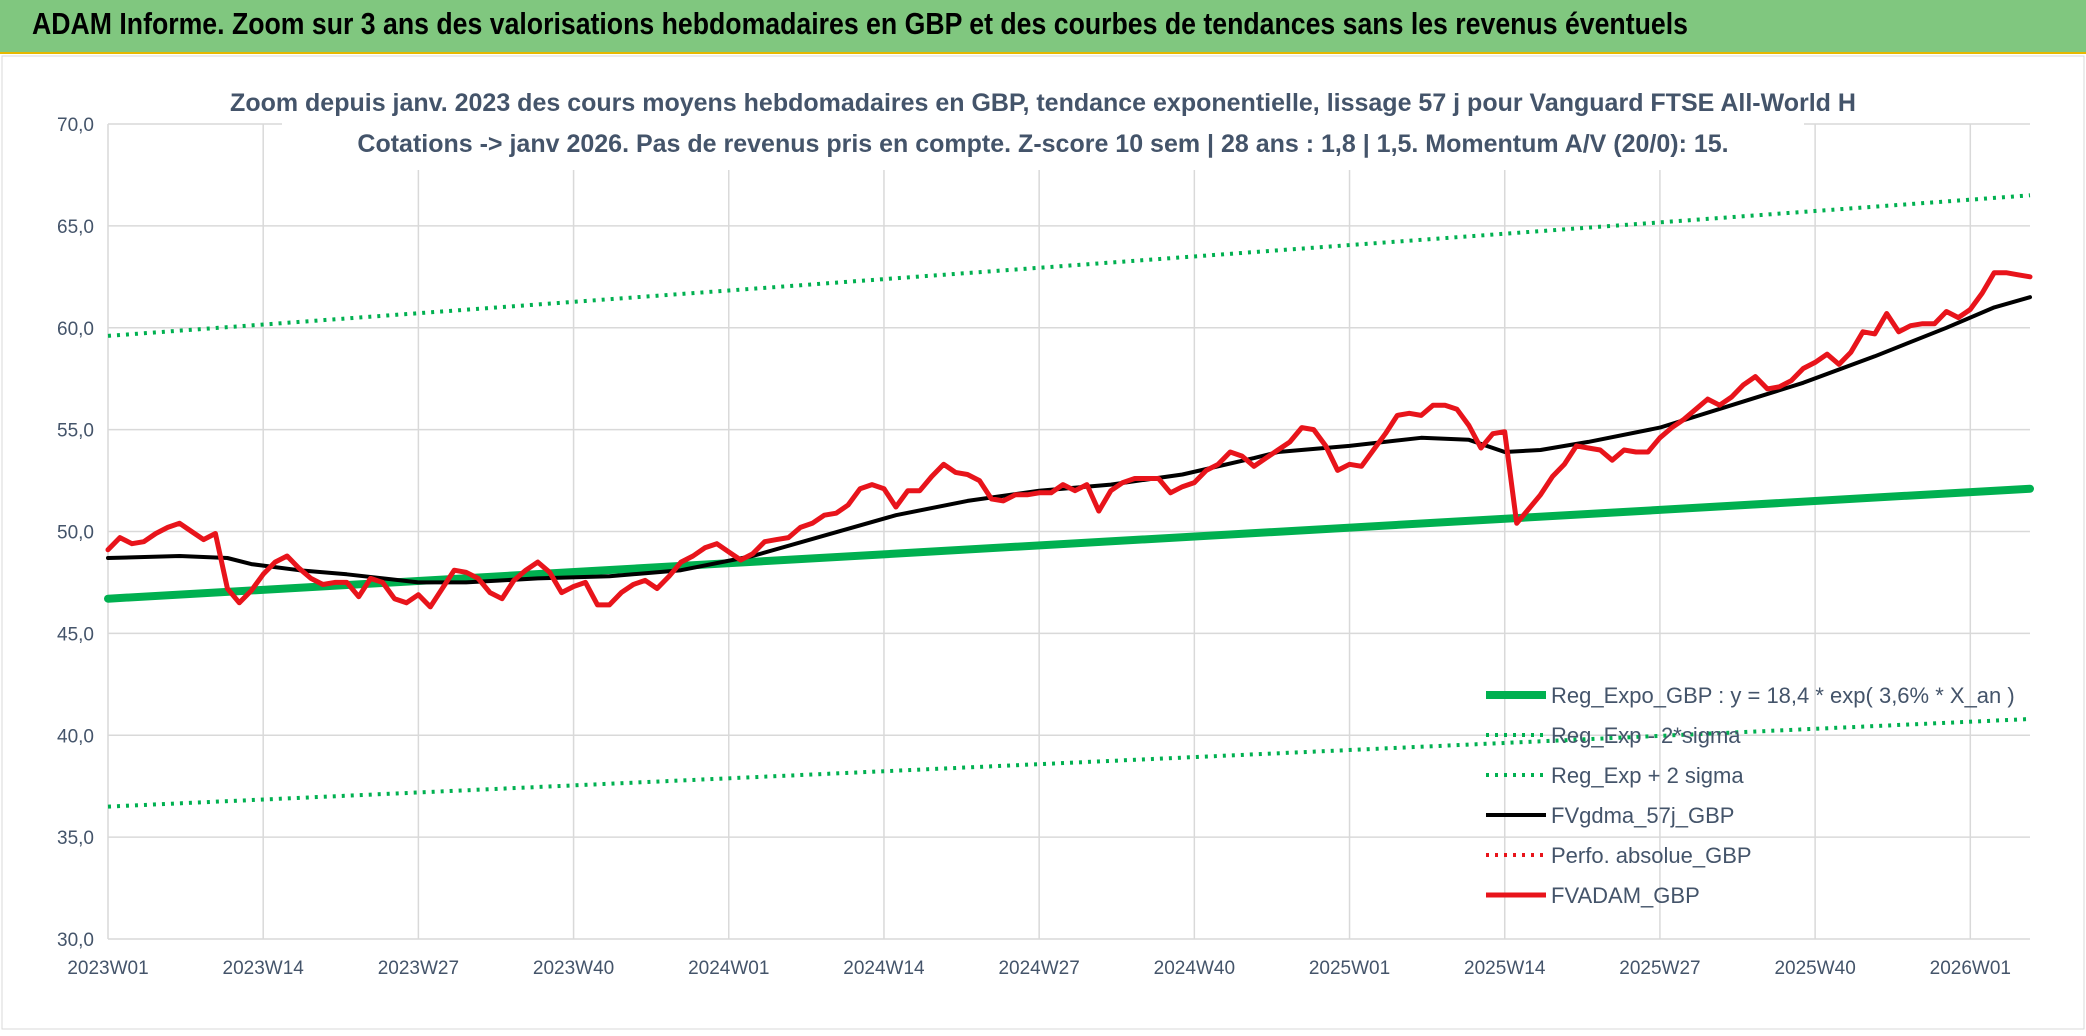 The height and width of the screenshot is (1036, 2086). Describe the element at coordinates (1625, 895) in the screenshot. I see `legend-label: FVADAM_GBP` at that location.